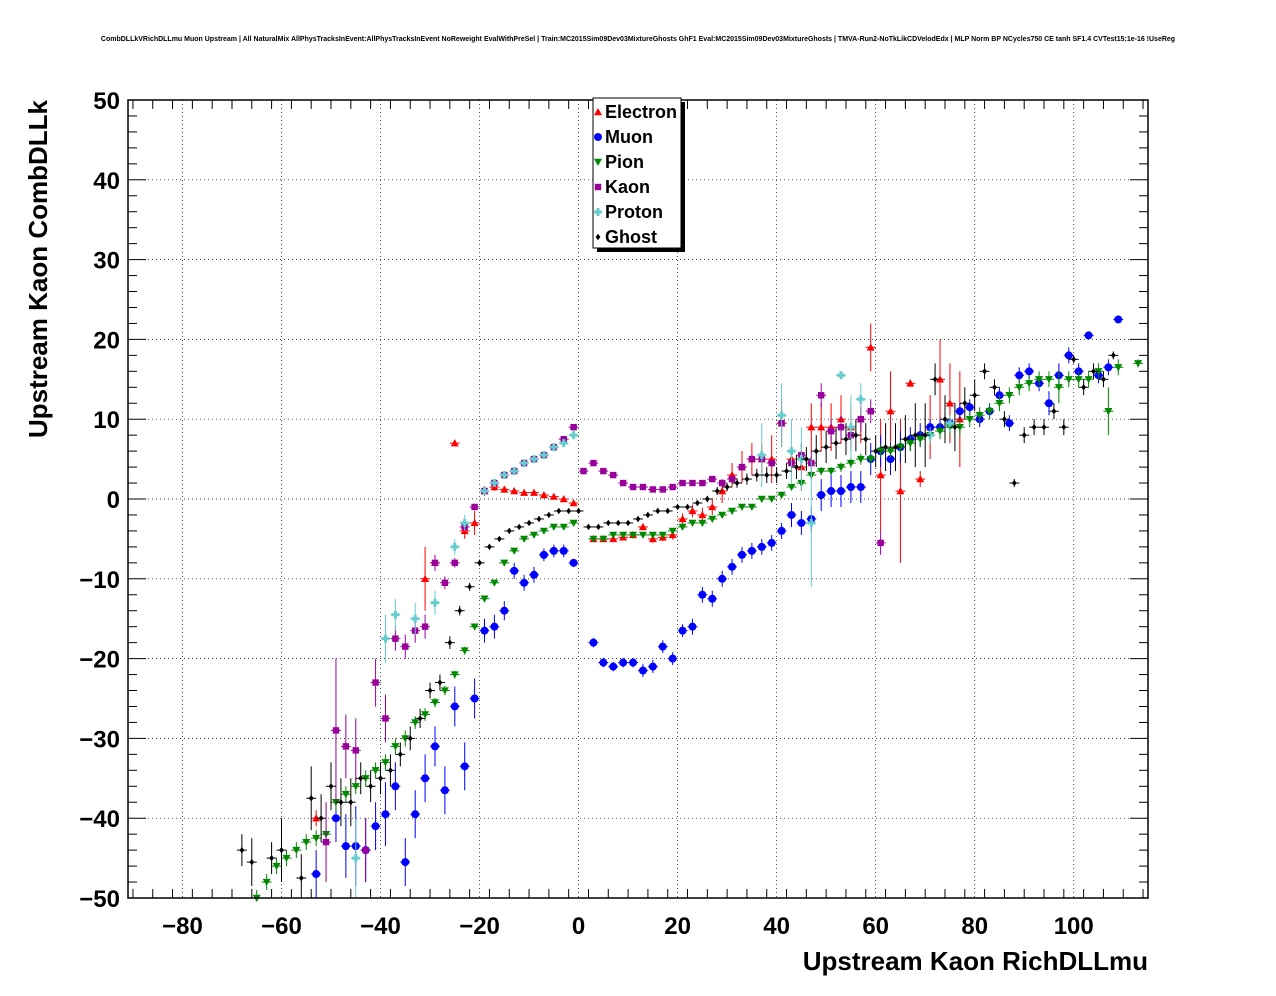 The width and height of the screenshot is (1276, 996). What do you see at coordinates (99, 899) in the screenshot?
I see `y-tick-label: −50` at bounding box center [99, 899].